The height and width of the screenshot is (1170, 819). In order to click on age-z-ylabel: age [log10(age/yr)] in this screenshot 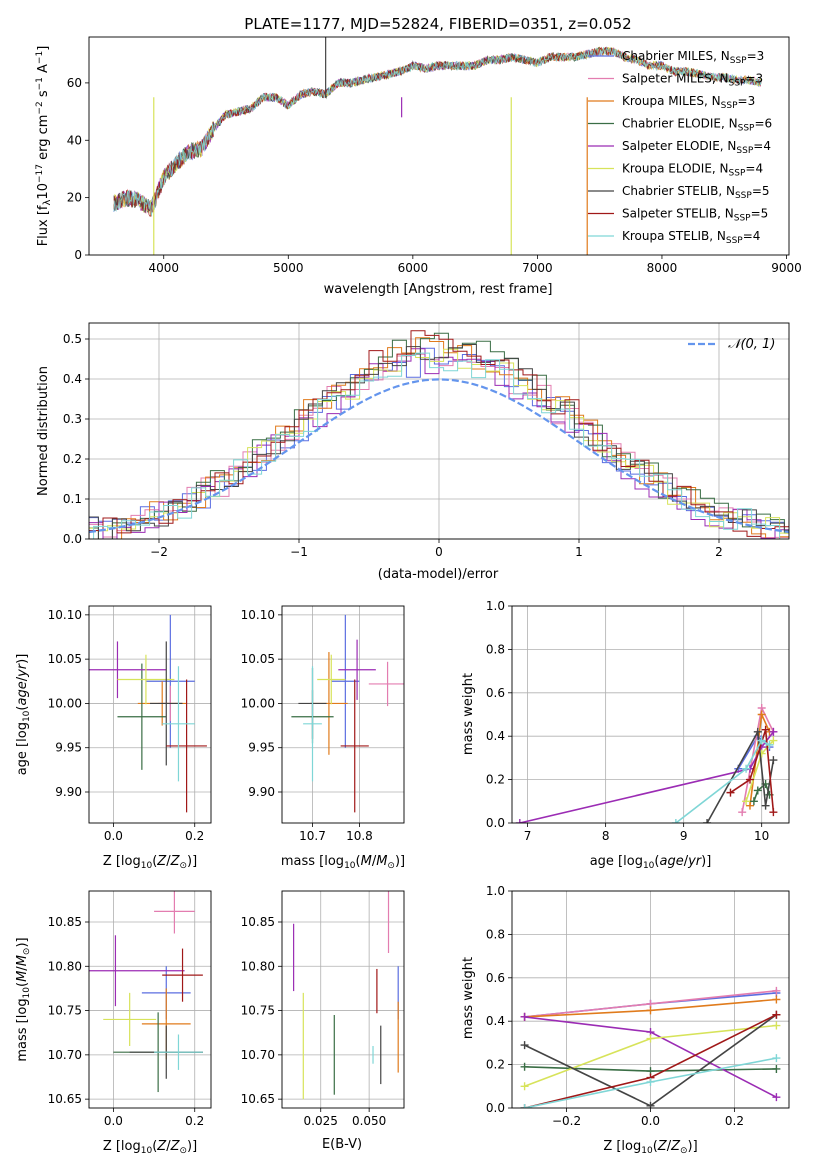, I will do `click(23, 715)`.